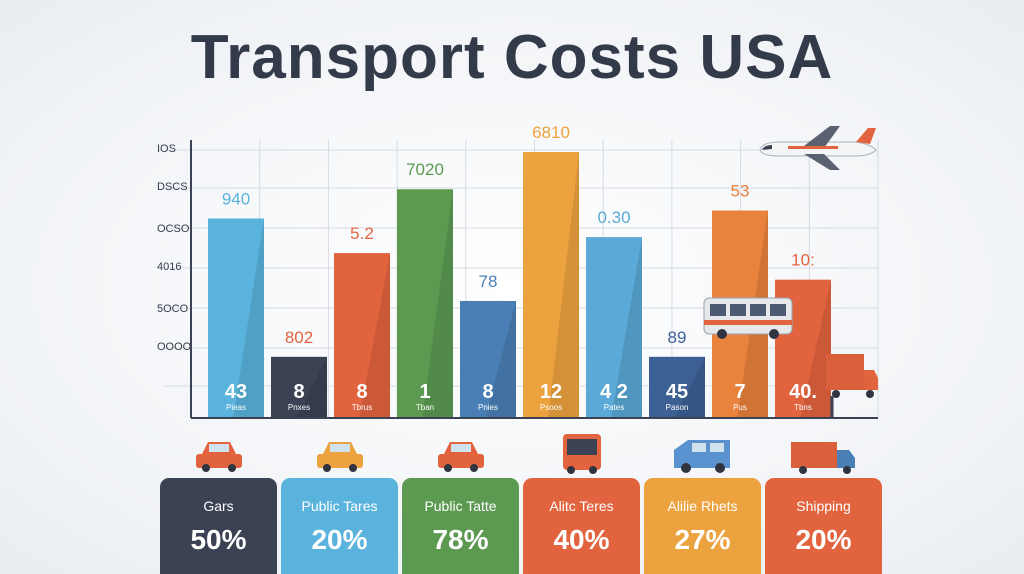 Image resolution: width=1024 pixels, height=574 pixels. Describe the element at coordinates (581, 539) in the screenshot. I see `card-percentage: 40%` at that location.